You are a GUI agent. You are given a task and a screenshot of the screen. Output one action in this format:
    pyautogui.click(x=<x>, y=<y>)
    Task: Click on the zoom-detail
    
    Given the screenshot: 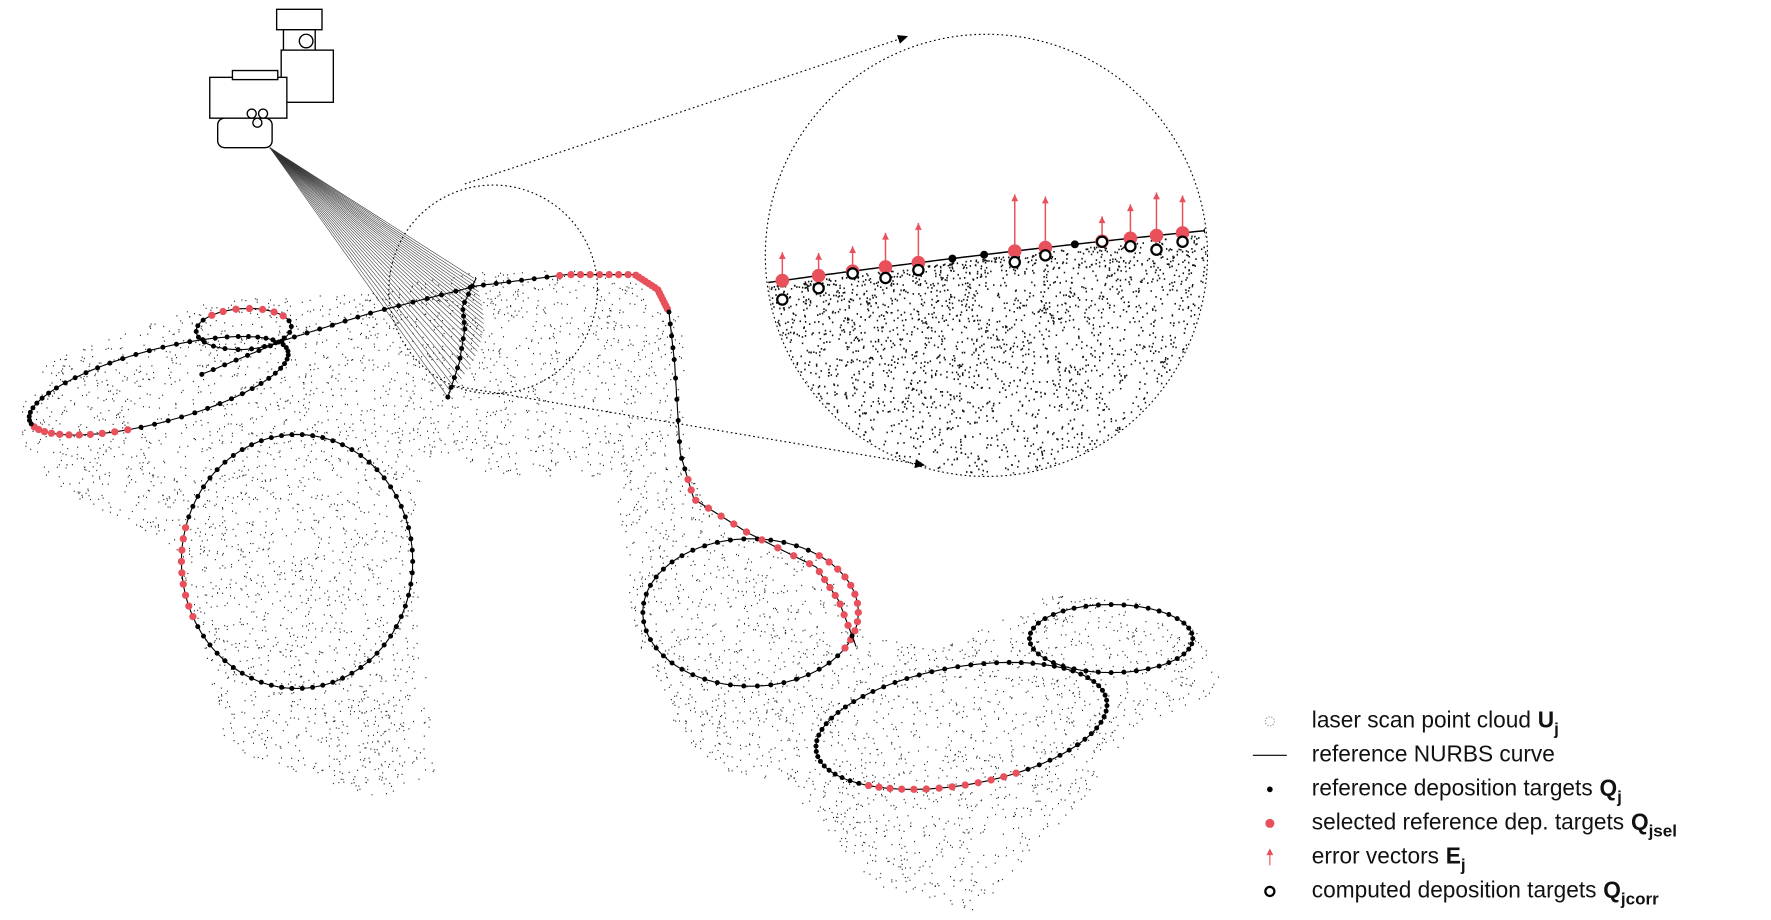 What is the action you would take?
    pyautogui.click(x=986, y=334)
    